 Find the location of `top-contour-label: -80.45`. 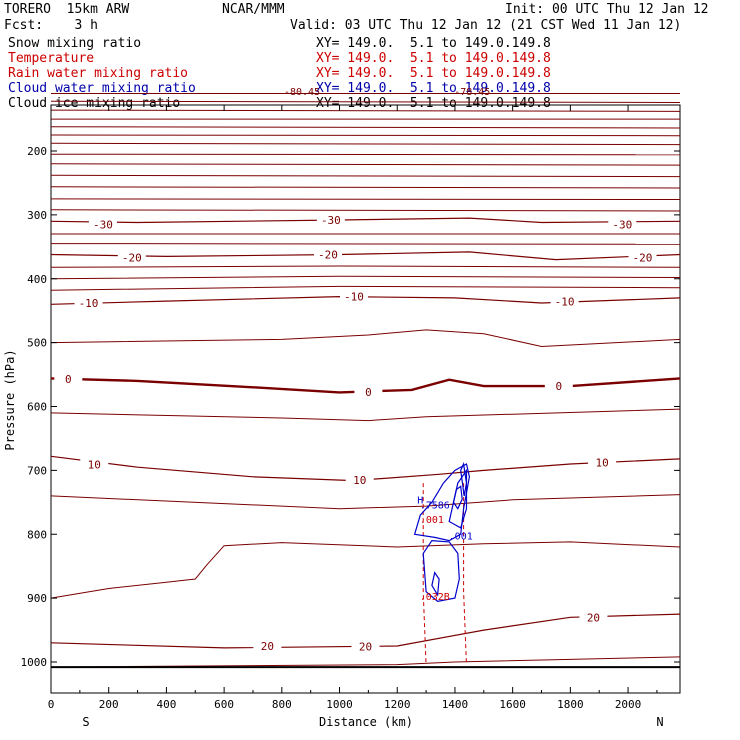

top-contour-label: -80.45 is located at coordinates (302, 92).